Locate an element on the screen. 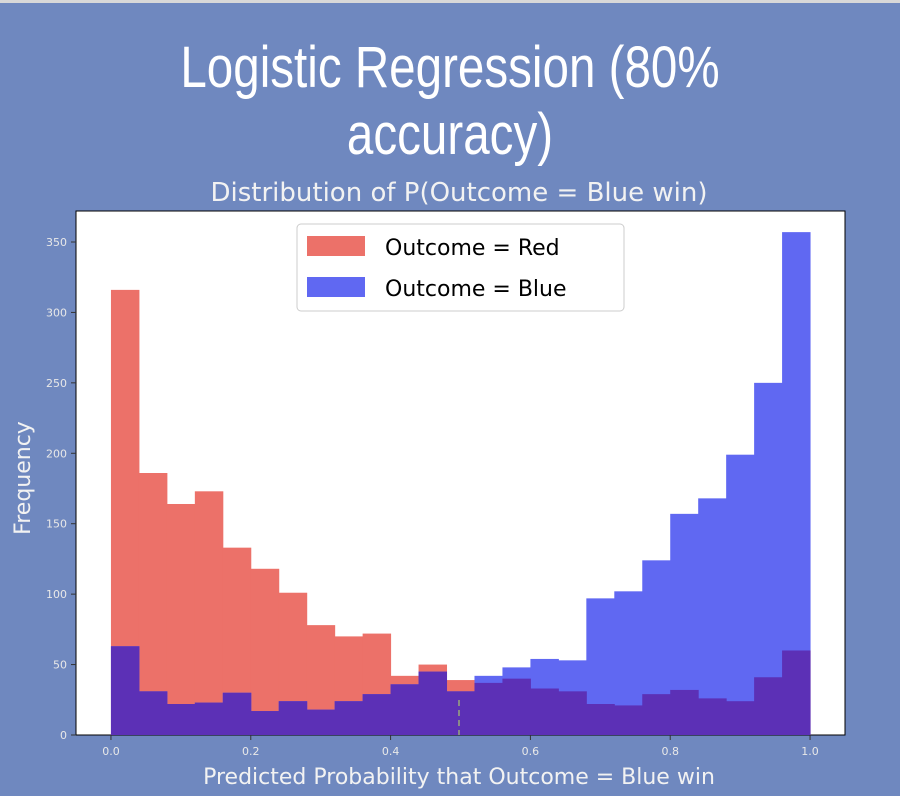  top-rule is located at coordinates (450, 1).